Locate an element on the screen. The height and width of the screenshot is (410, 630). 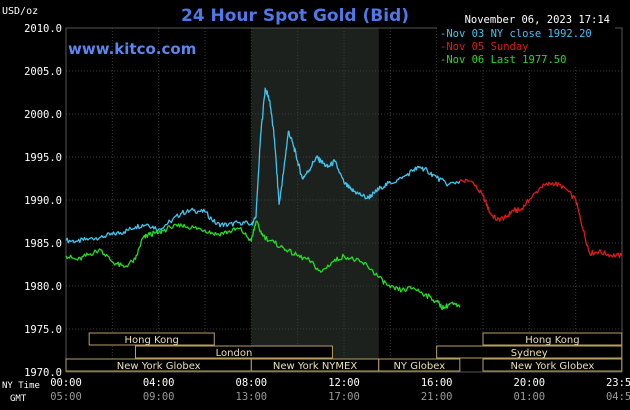
session-label: London is located at coordinates (234, 353).